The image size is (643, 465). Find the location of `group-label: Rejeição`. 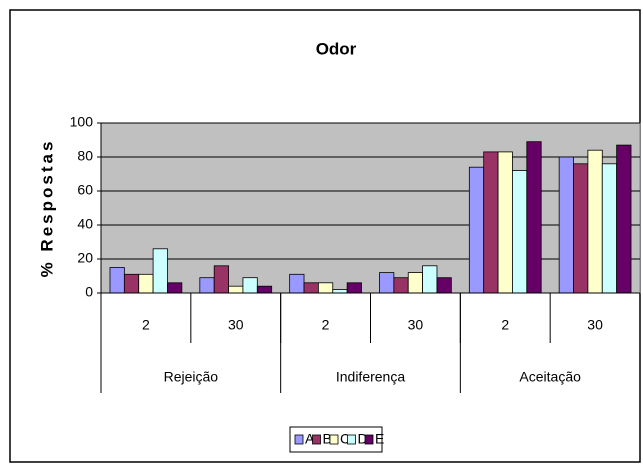

group-label: Rejeição is located at coordinates (191, 377).